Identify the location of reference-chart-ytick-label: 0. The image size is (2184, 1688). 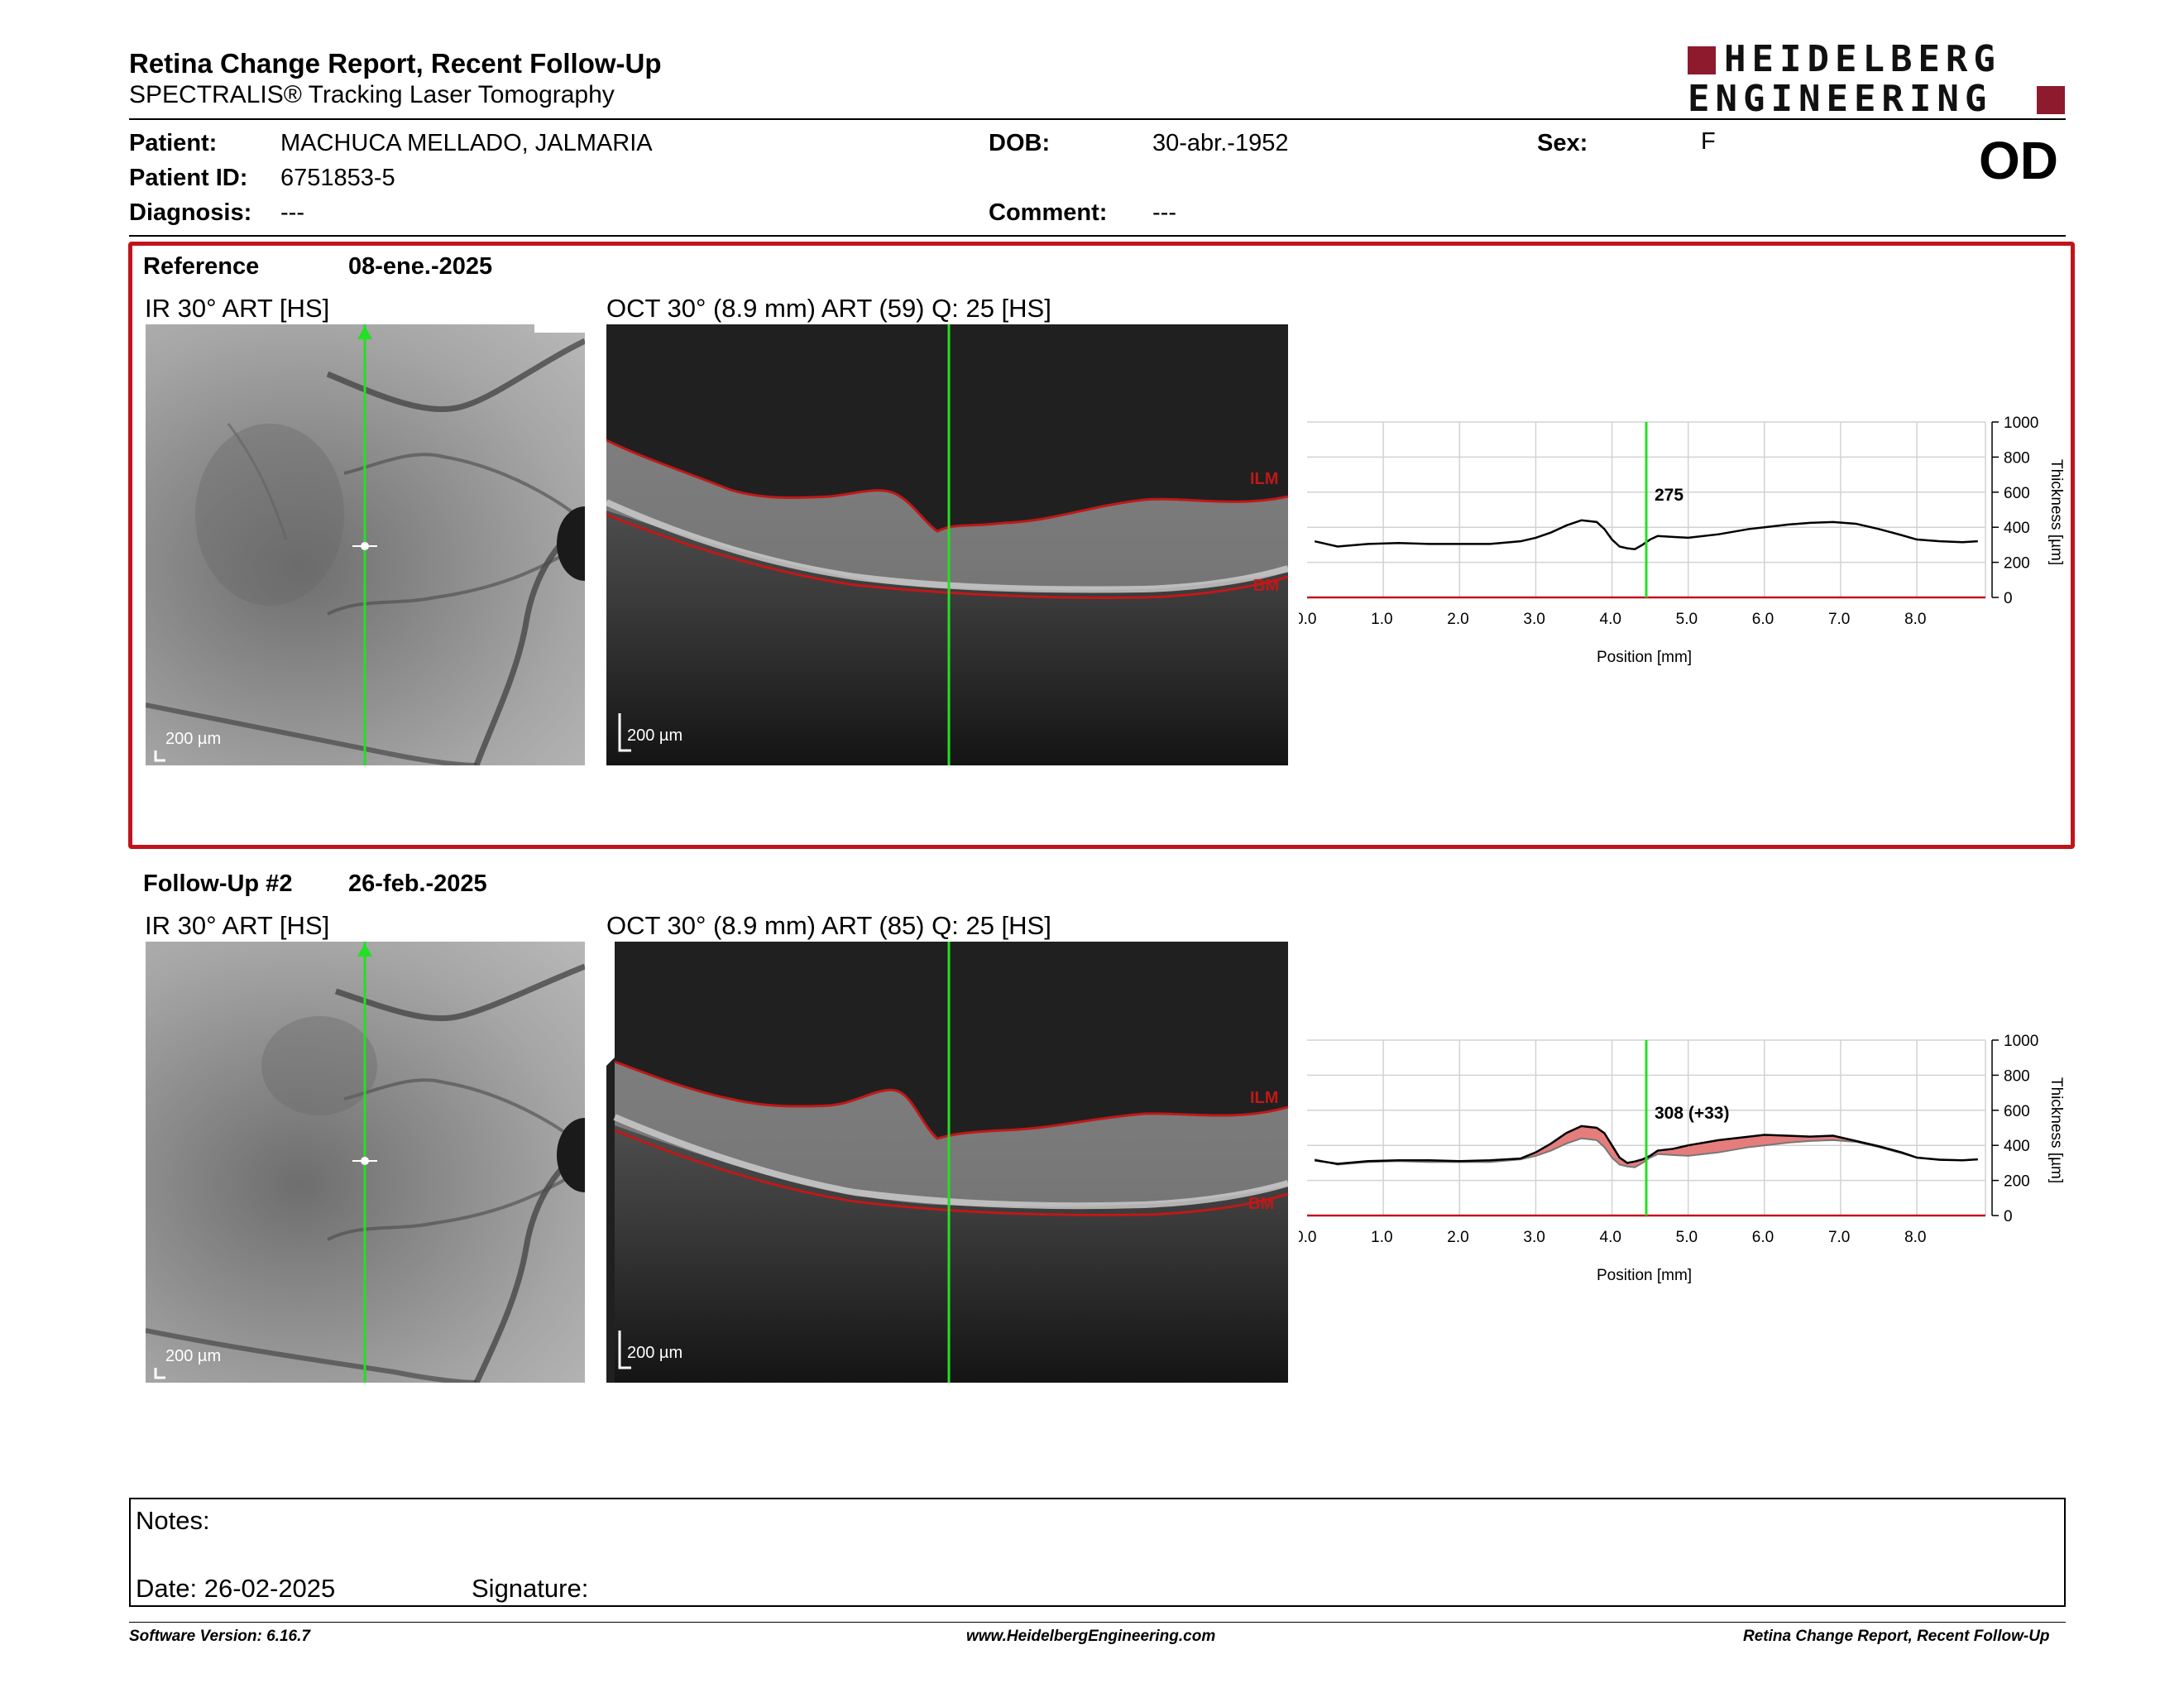
(2008, 598).